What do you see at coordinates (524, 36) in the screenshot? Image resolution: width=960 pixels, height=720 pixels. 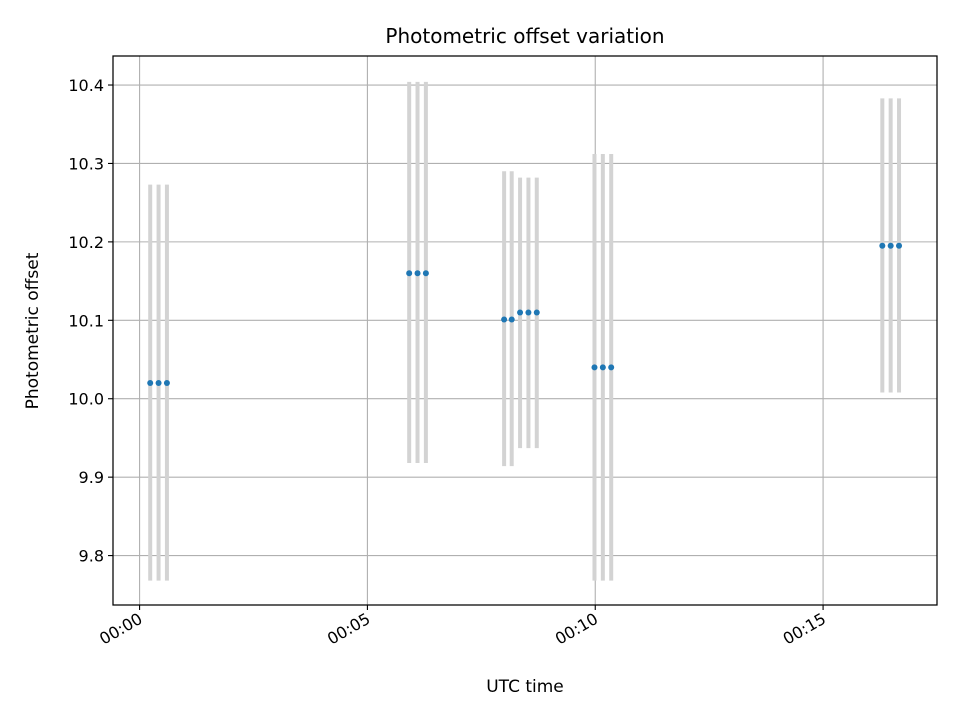 I see `chart-title: Photometric offset variation` at bounding box center [524, 36].